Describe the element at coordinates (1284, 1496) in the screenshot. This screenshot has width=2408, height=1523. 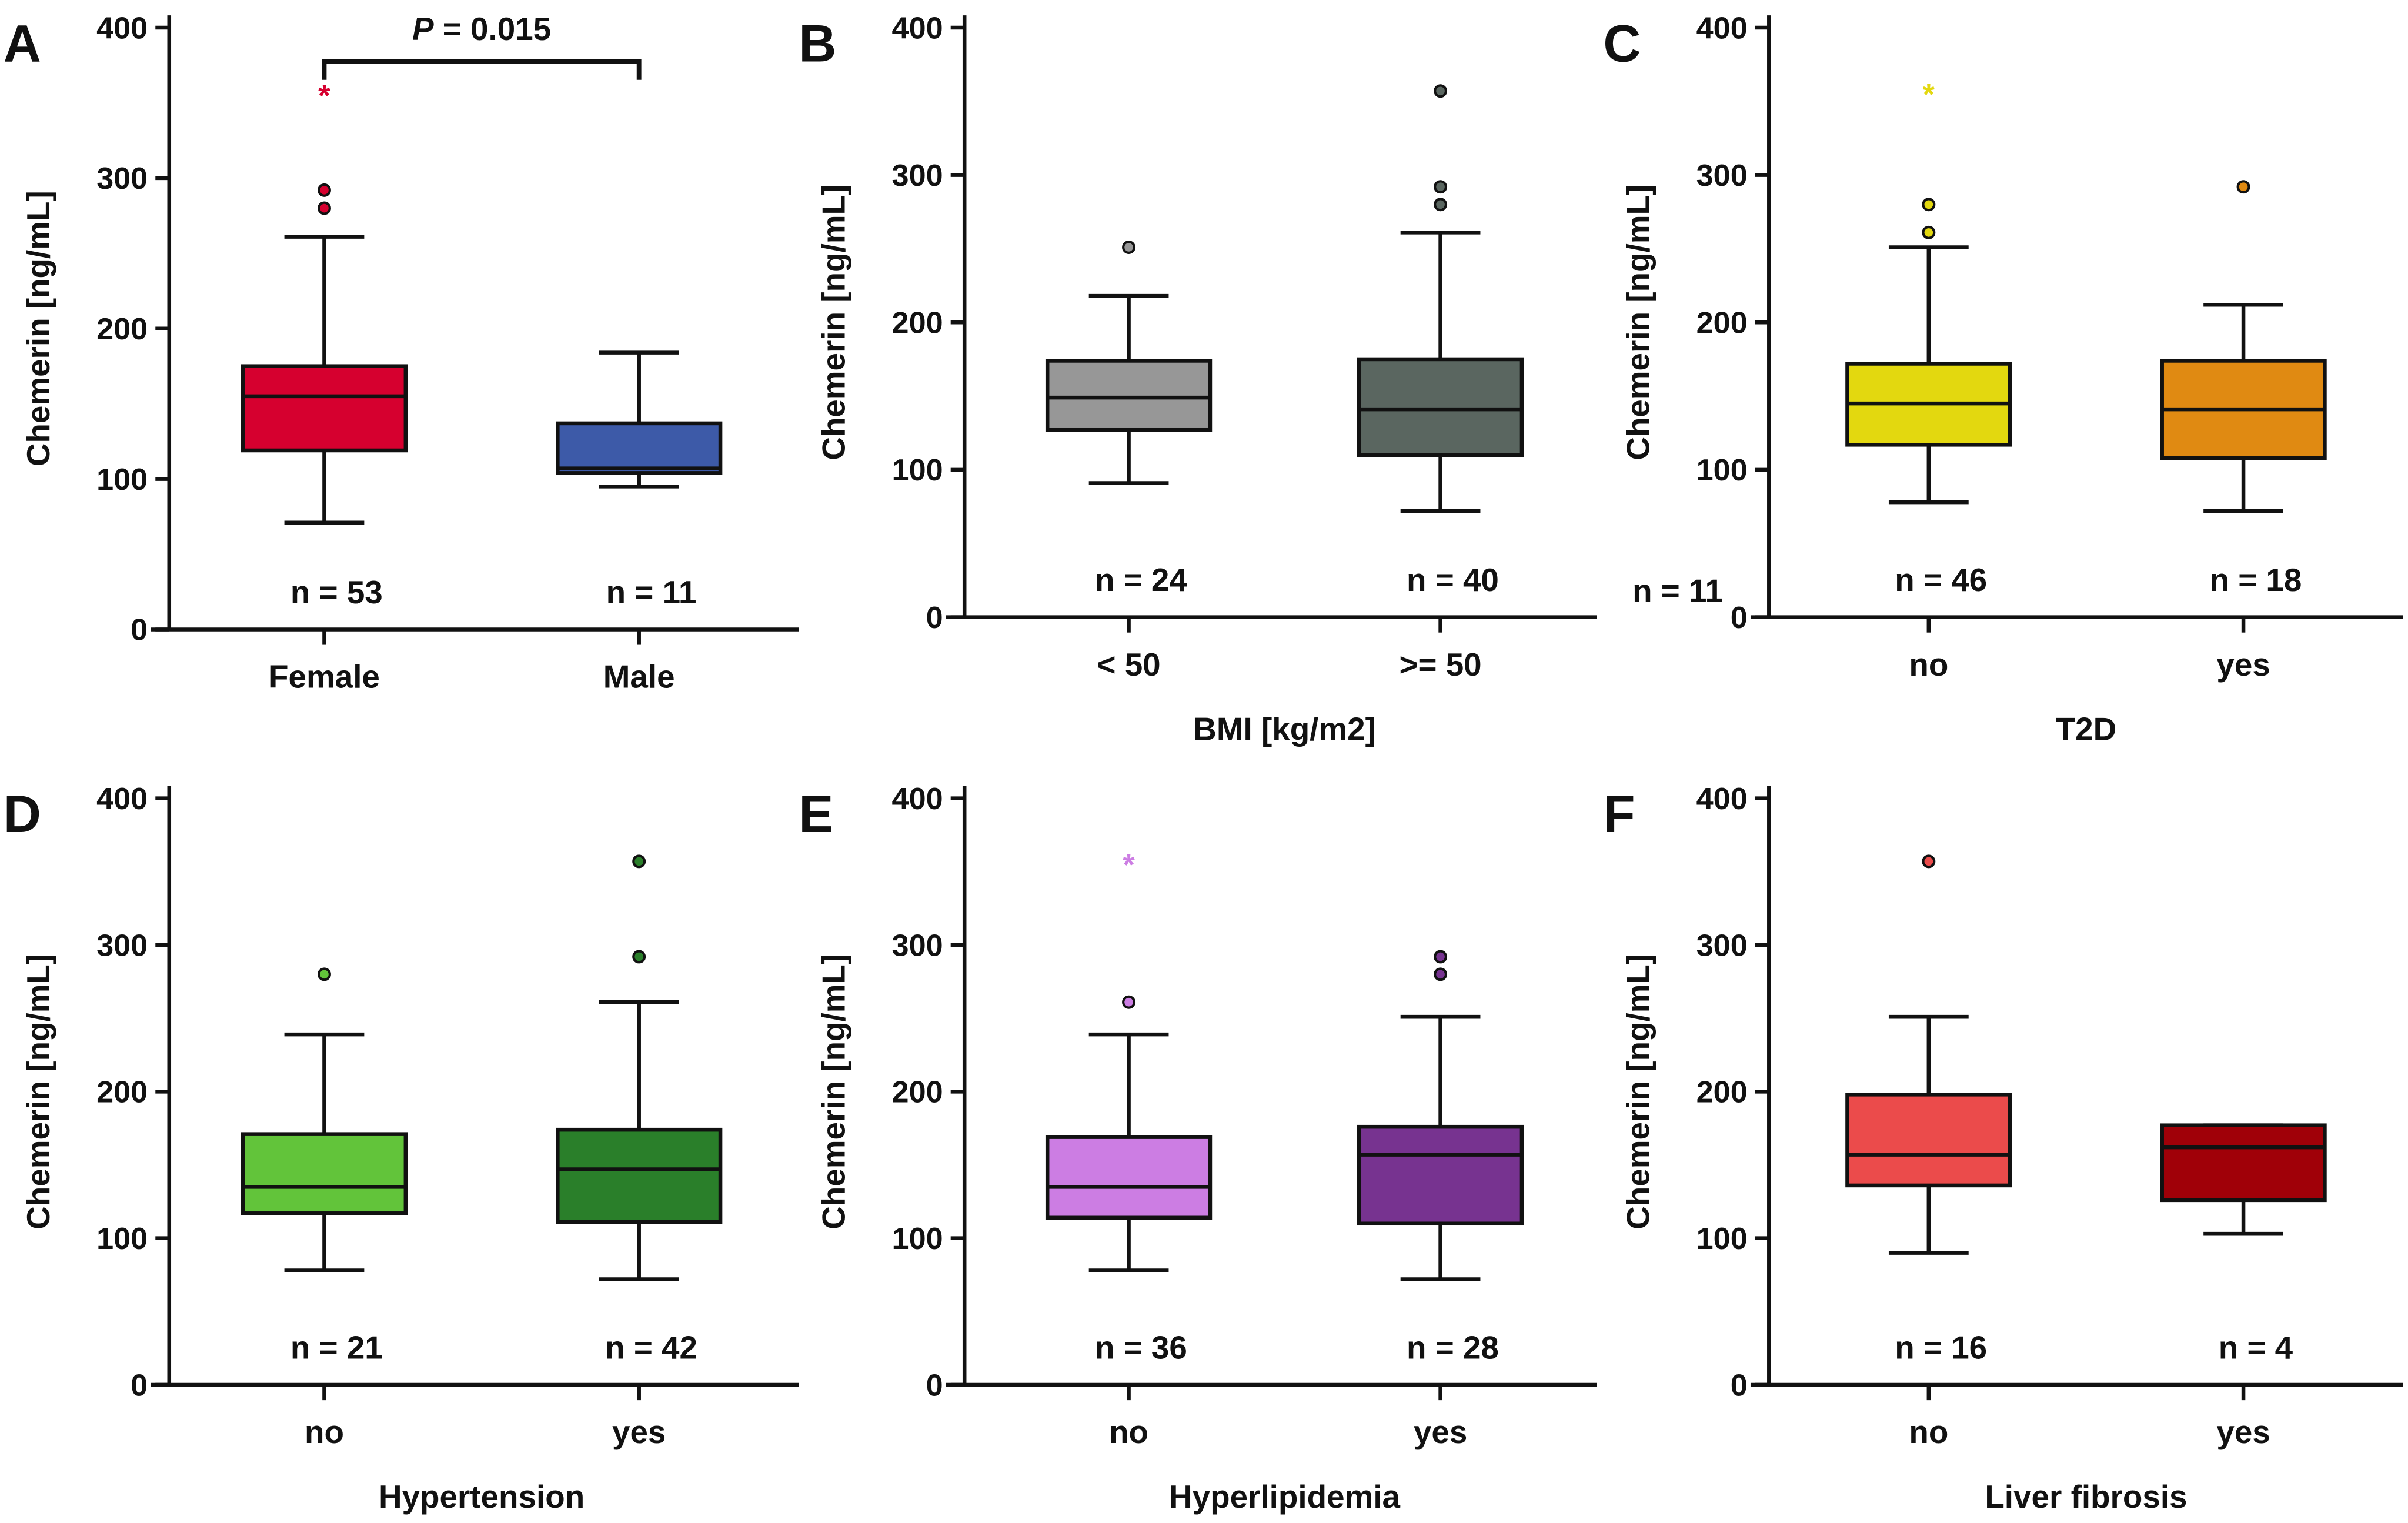
I see `x-axis-label: Hyperlipidemia` at that location.